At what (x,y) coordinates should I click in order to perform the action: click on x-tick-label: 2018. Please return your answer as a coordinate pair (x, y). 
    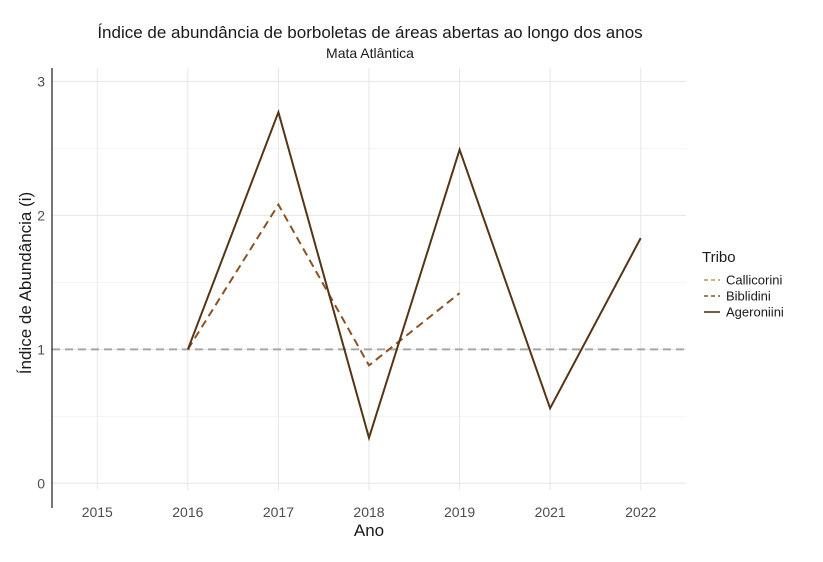
    Looking at the image, I should click on (368, 512).